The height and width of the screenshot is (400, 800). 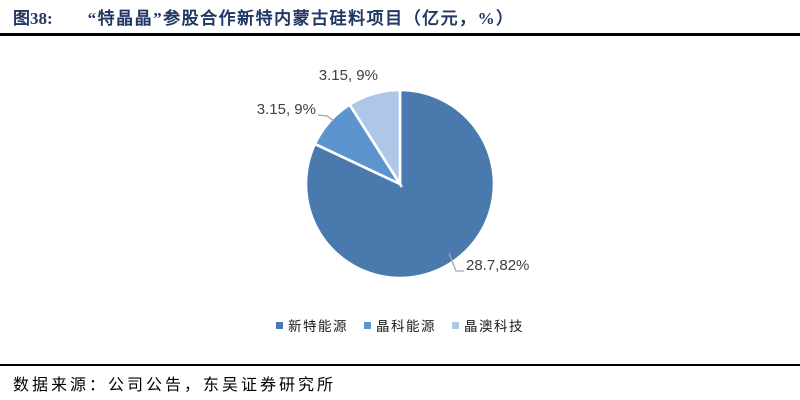 What do you see at coordinates (286, 109) in the screenshot?
I see `slice-label-2: 3.15, 9%` at bounding box center [286, 109].